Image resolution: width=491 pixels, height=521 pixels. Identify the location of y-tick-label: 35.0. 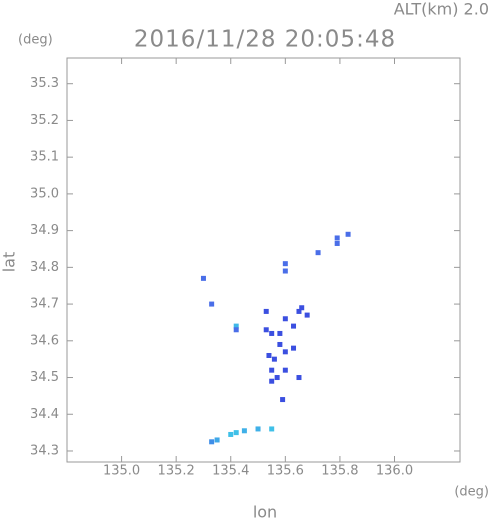
(44, 193).